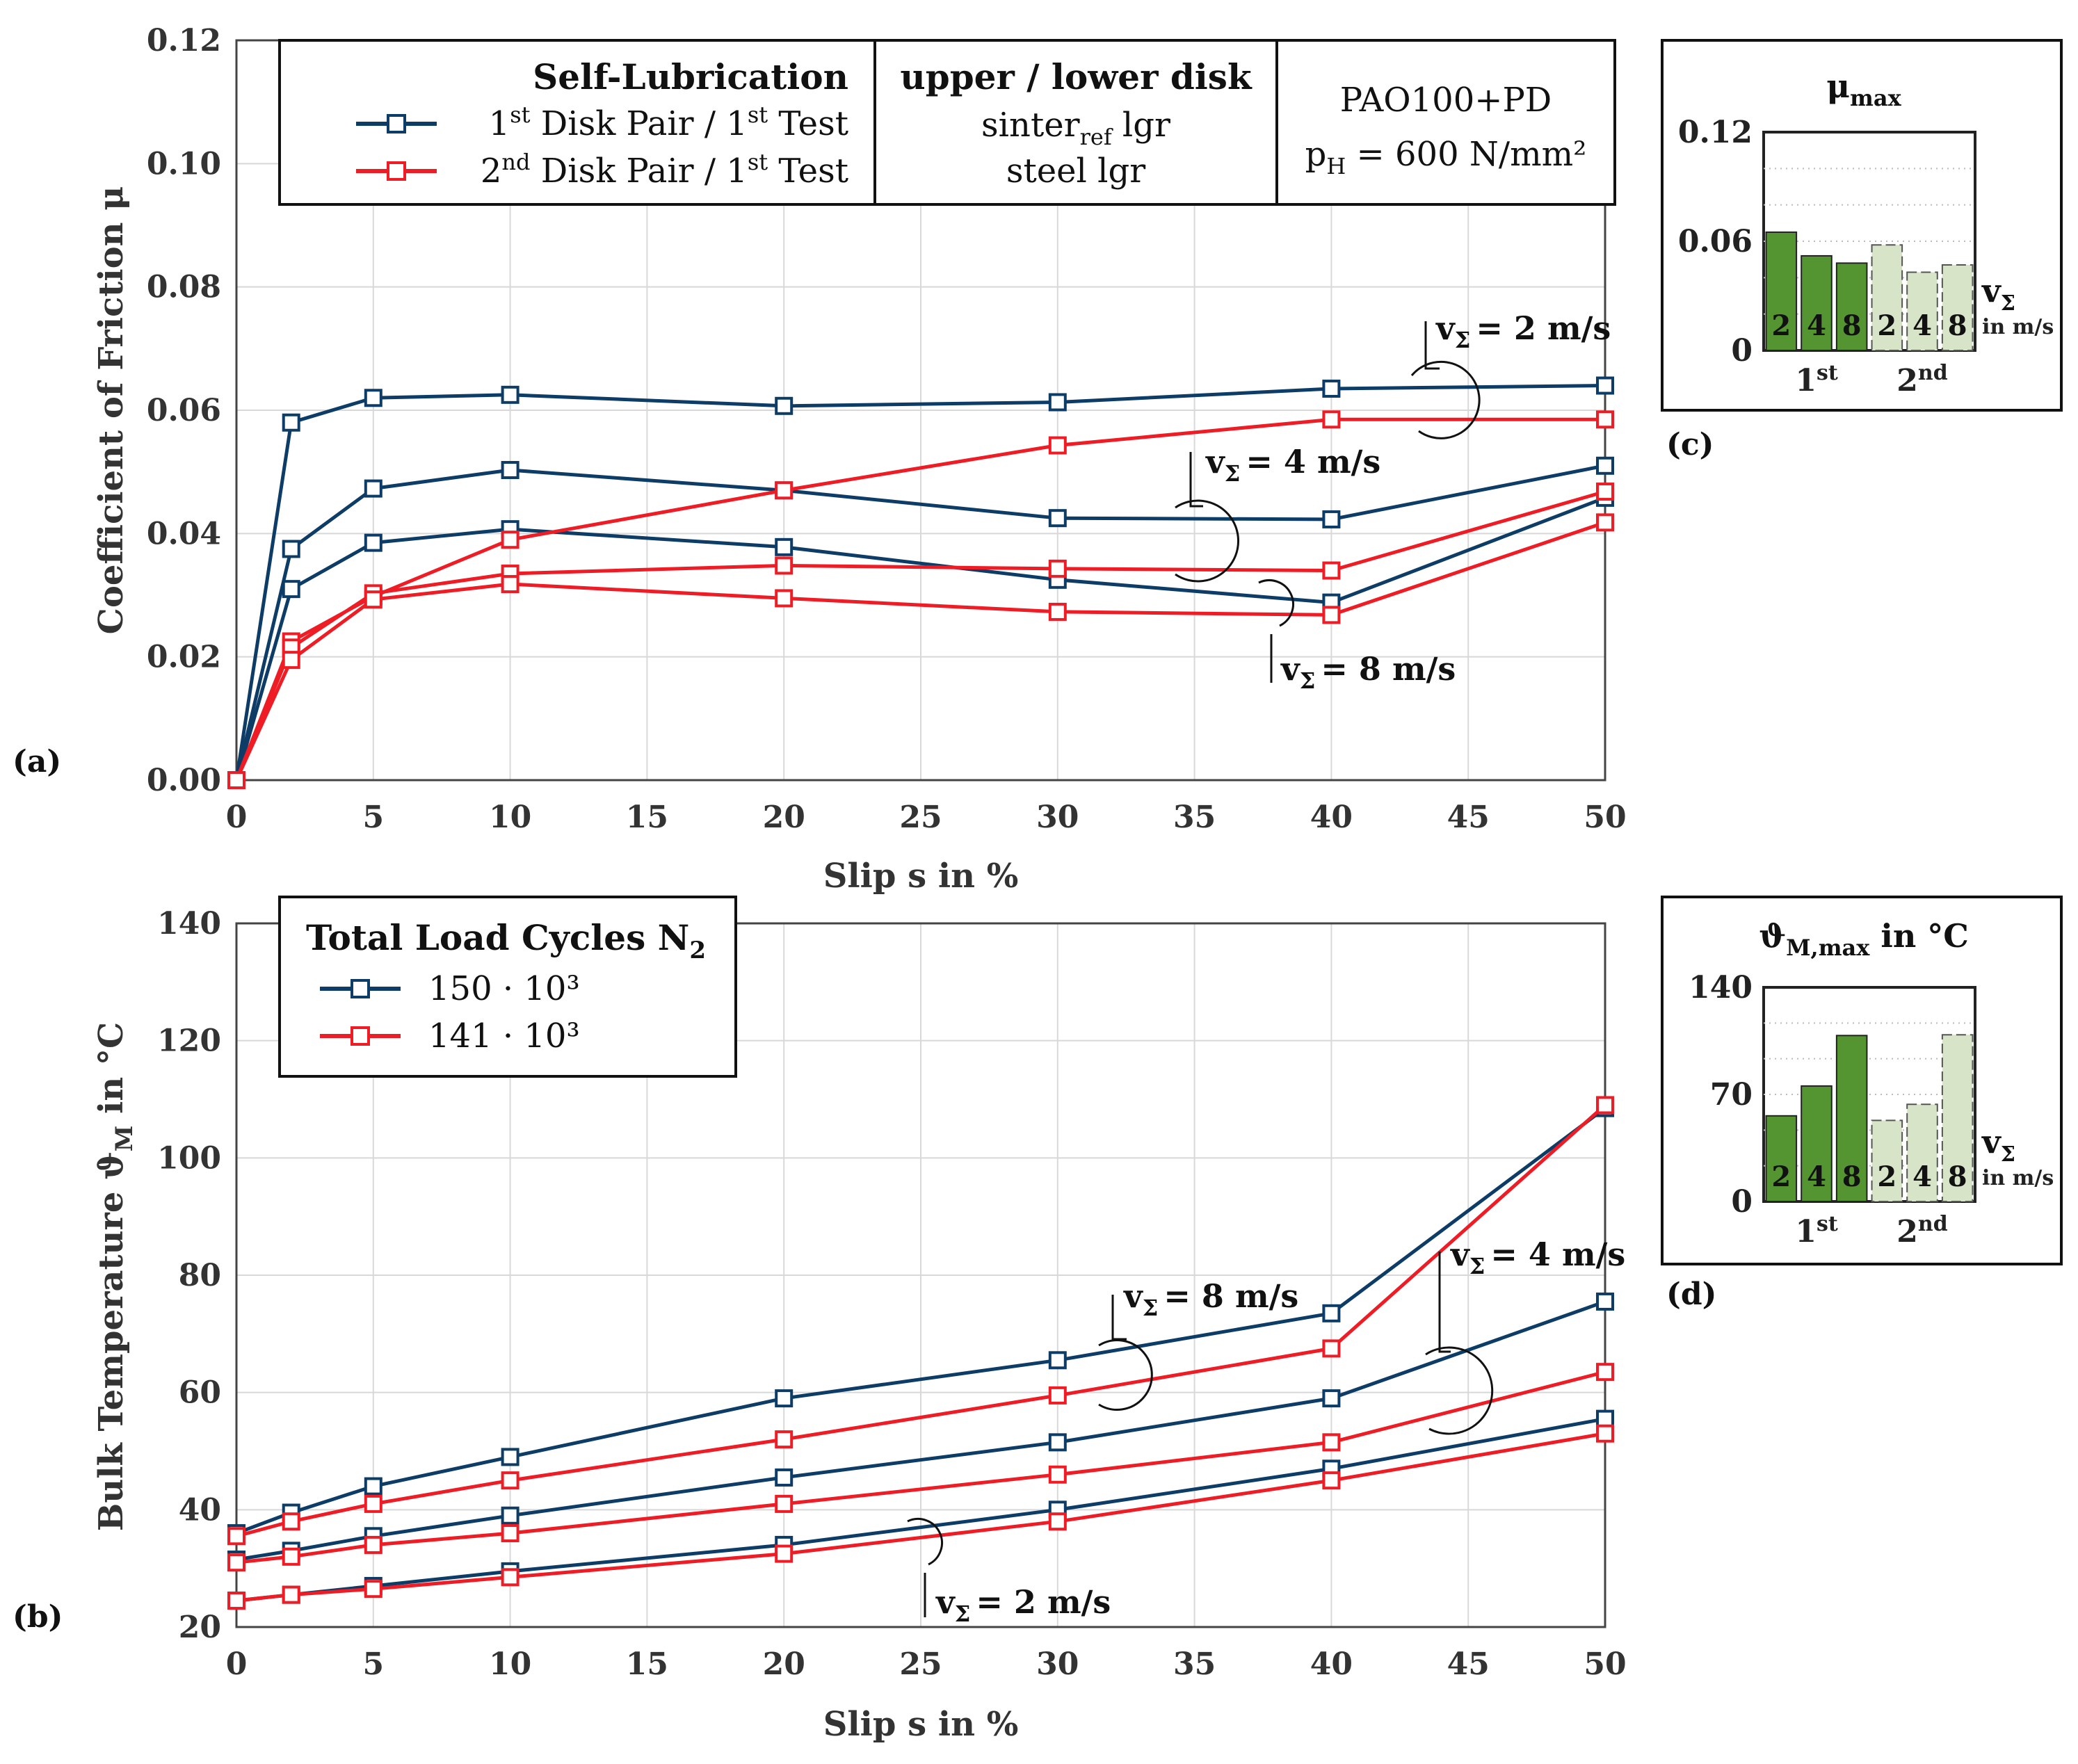  What do you see at coordinates (1690, 445) in the screenshot?
I see `panel-label-c: (c)` at bounding box center [1690, 445].